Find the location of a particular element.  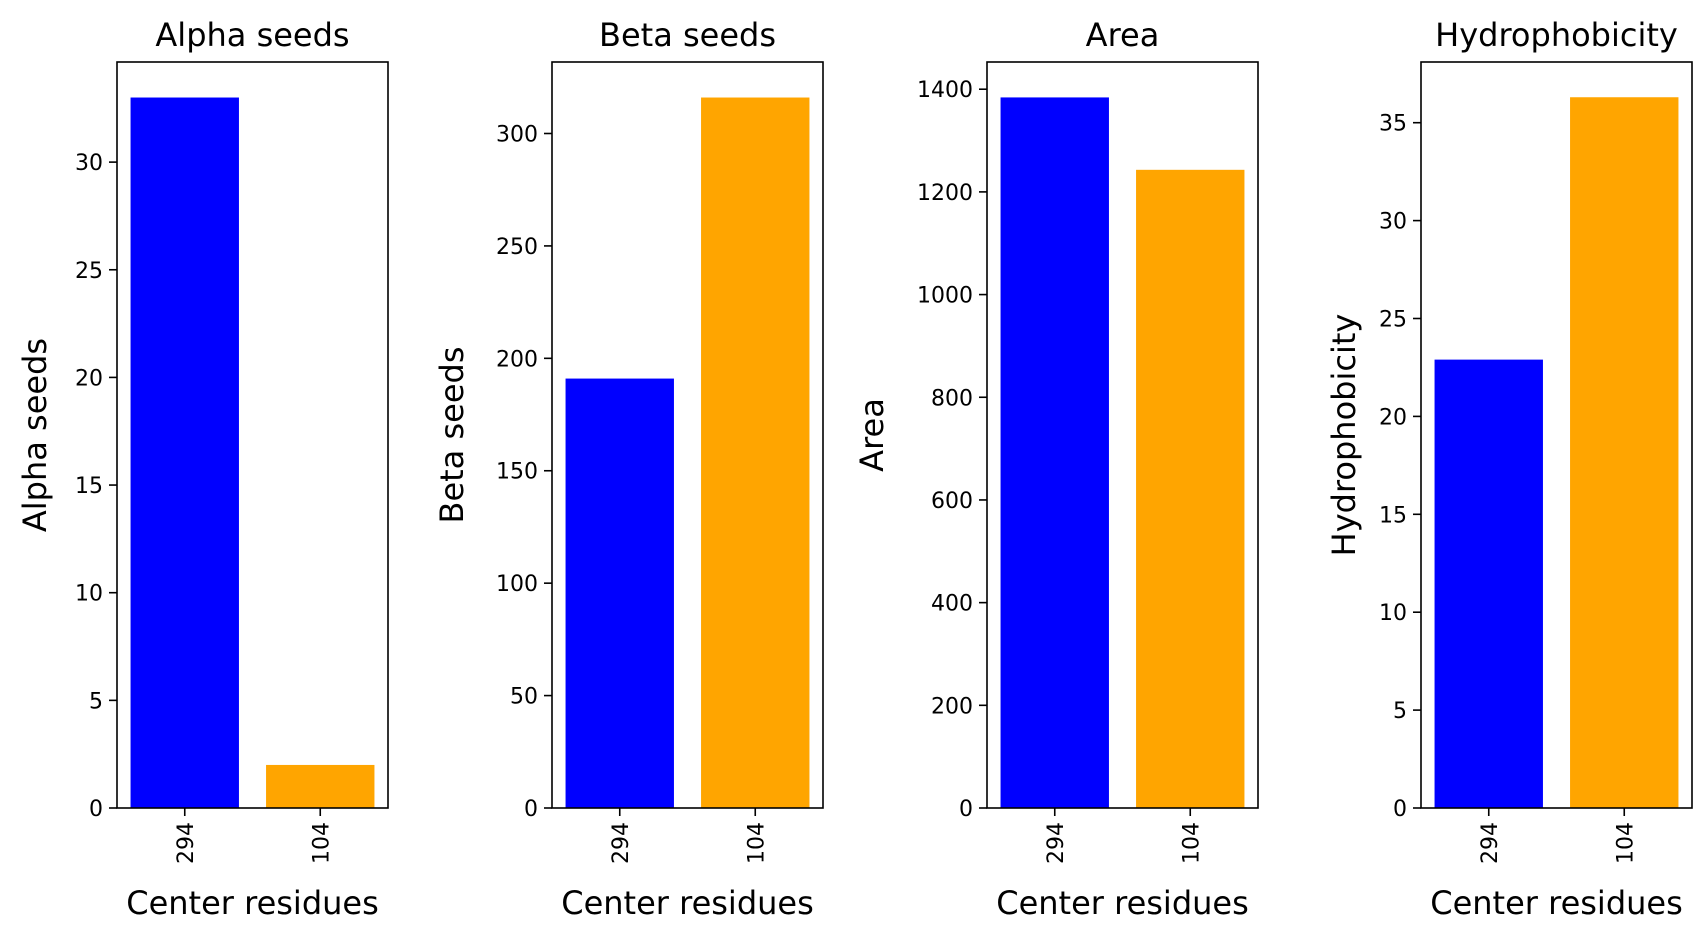

y-tick-label: 1400 is located at coordinates (945, 90).